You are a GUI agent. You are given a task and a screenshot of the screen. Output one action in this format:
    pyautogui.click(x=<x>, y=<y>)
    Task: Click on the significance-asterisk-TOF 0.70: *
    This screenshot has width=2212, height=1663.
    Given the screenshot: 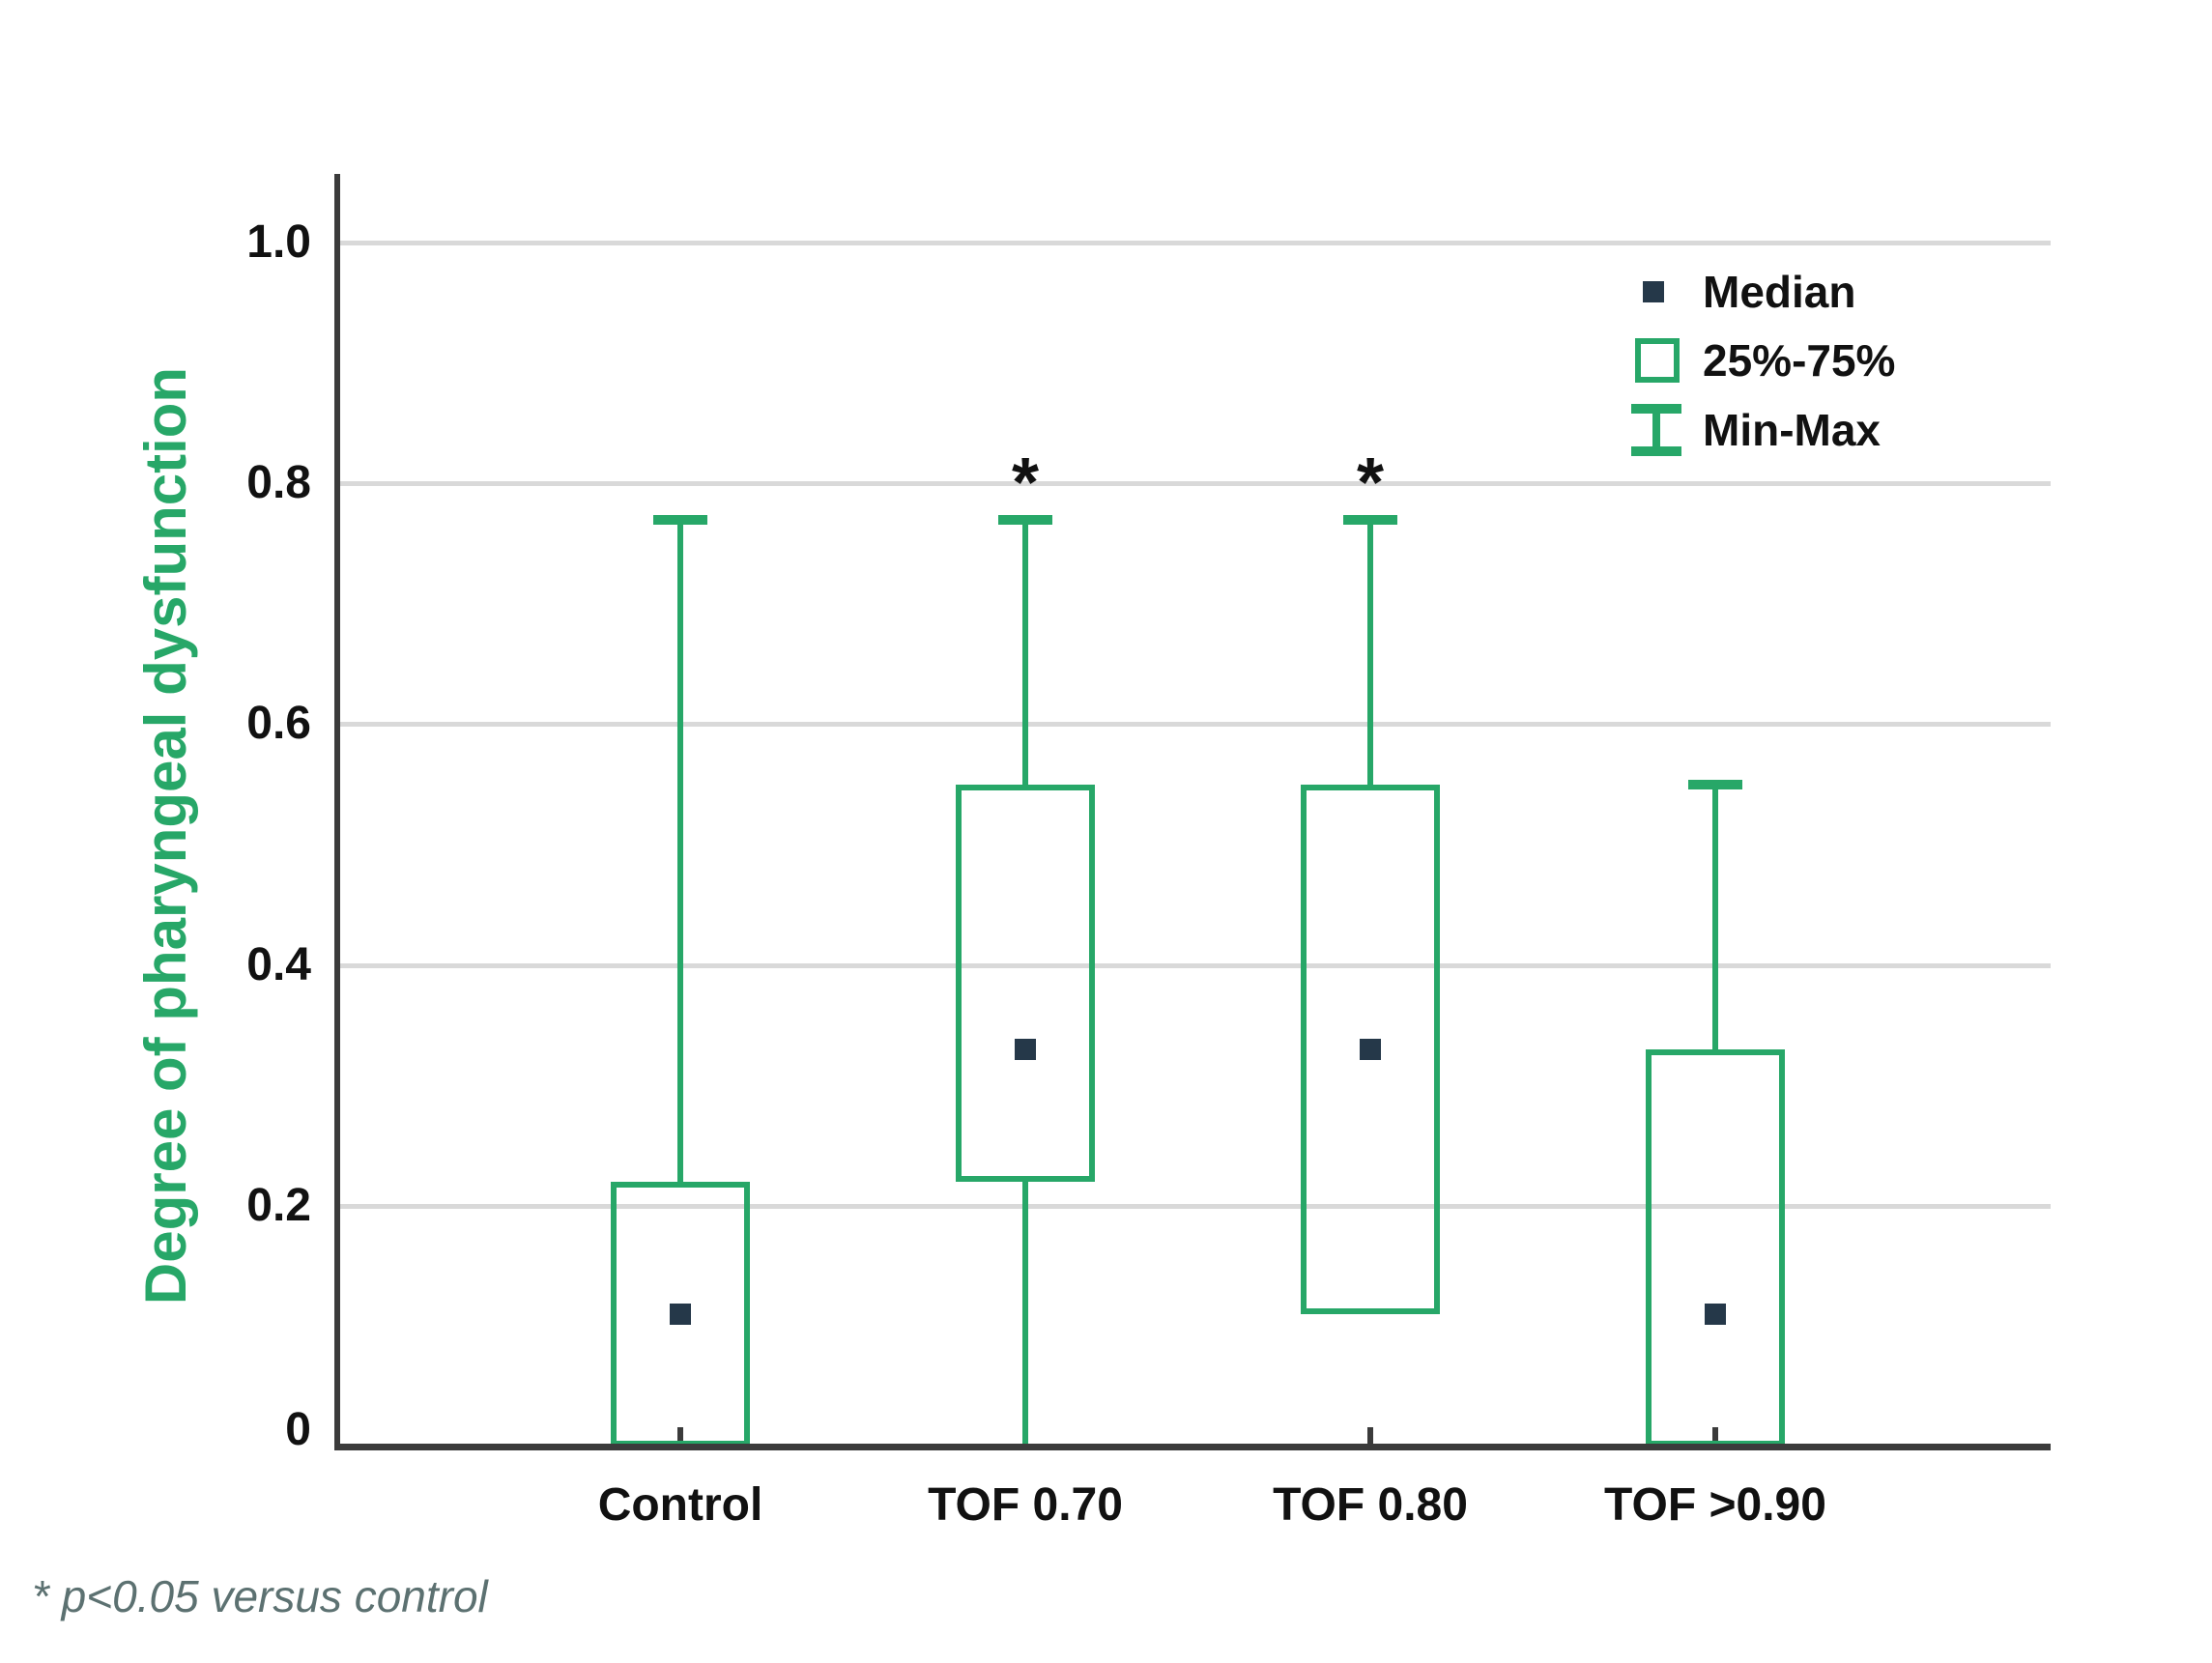 What is the action you would take?
    pyautogui.click(x=1025, y=483)
    